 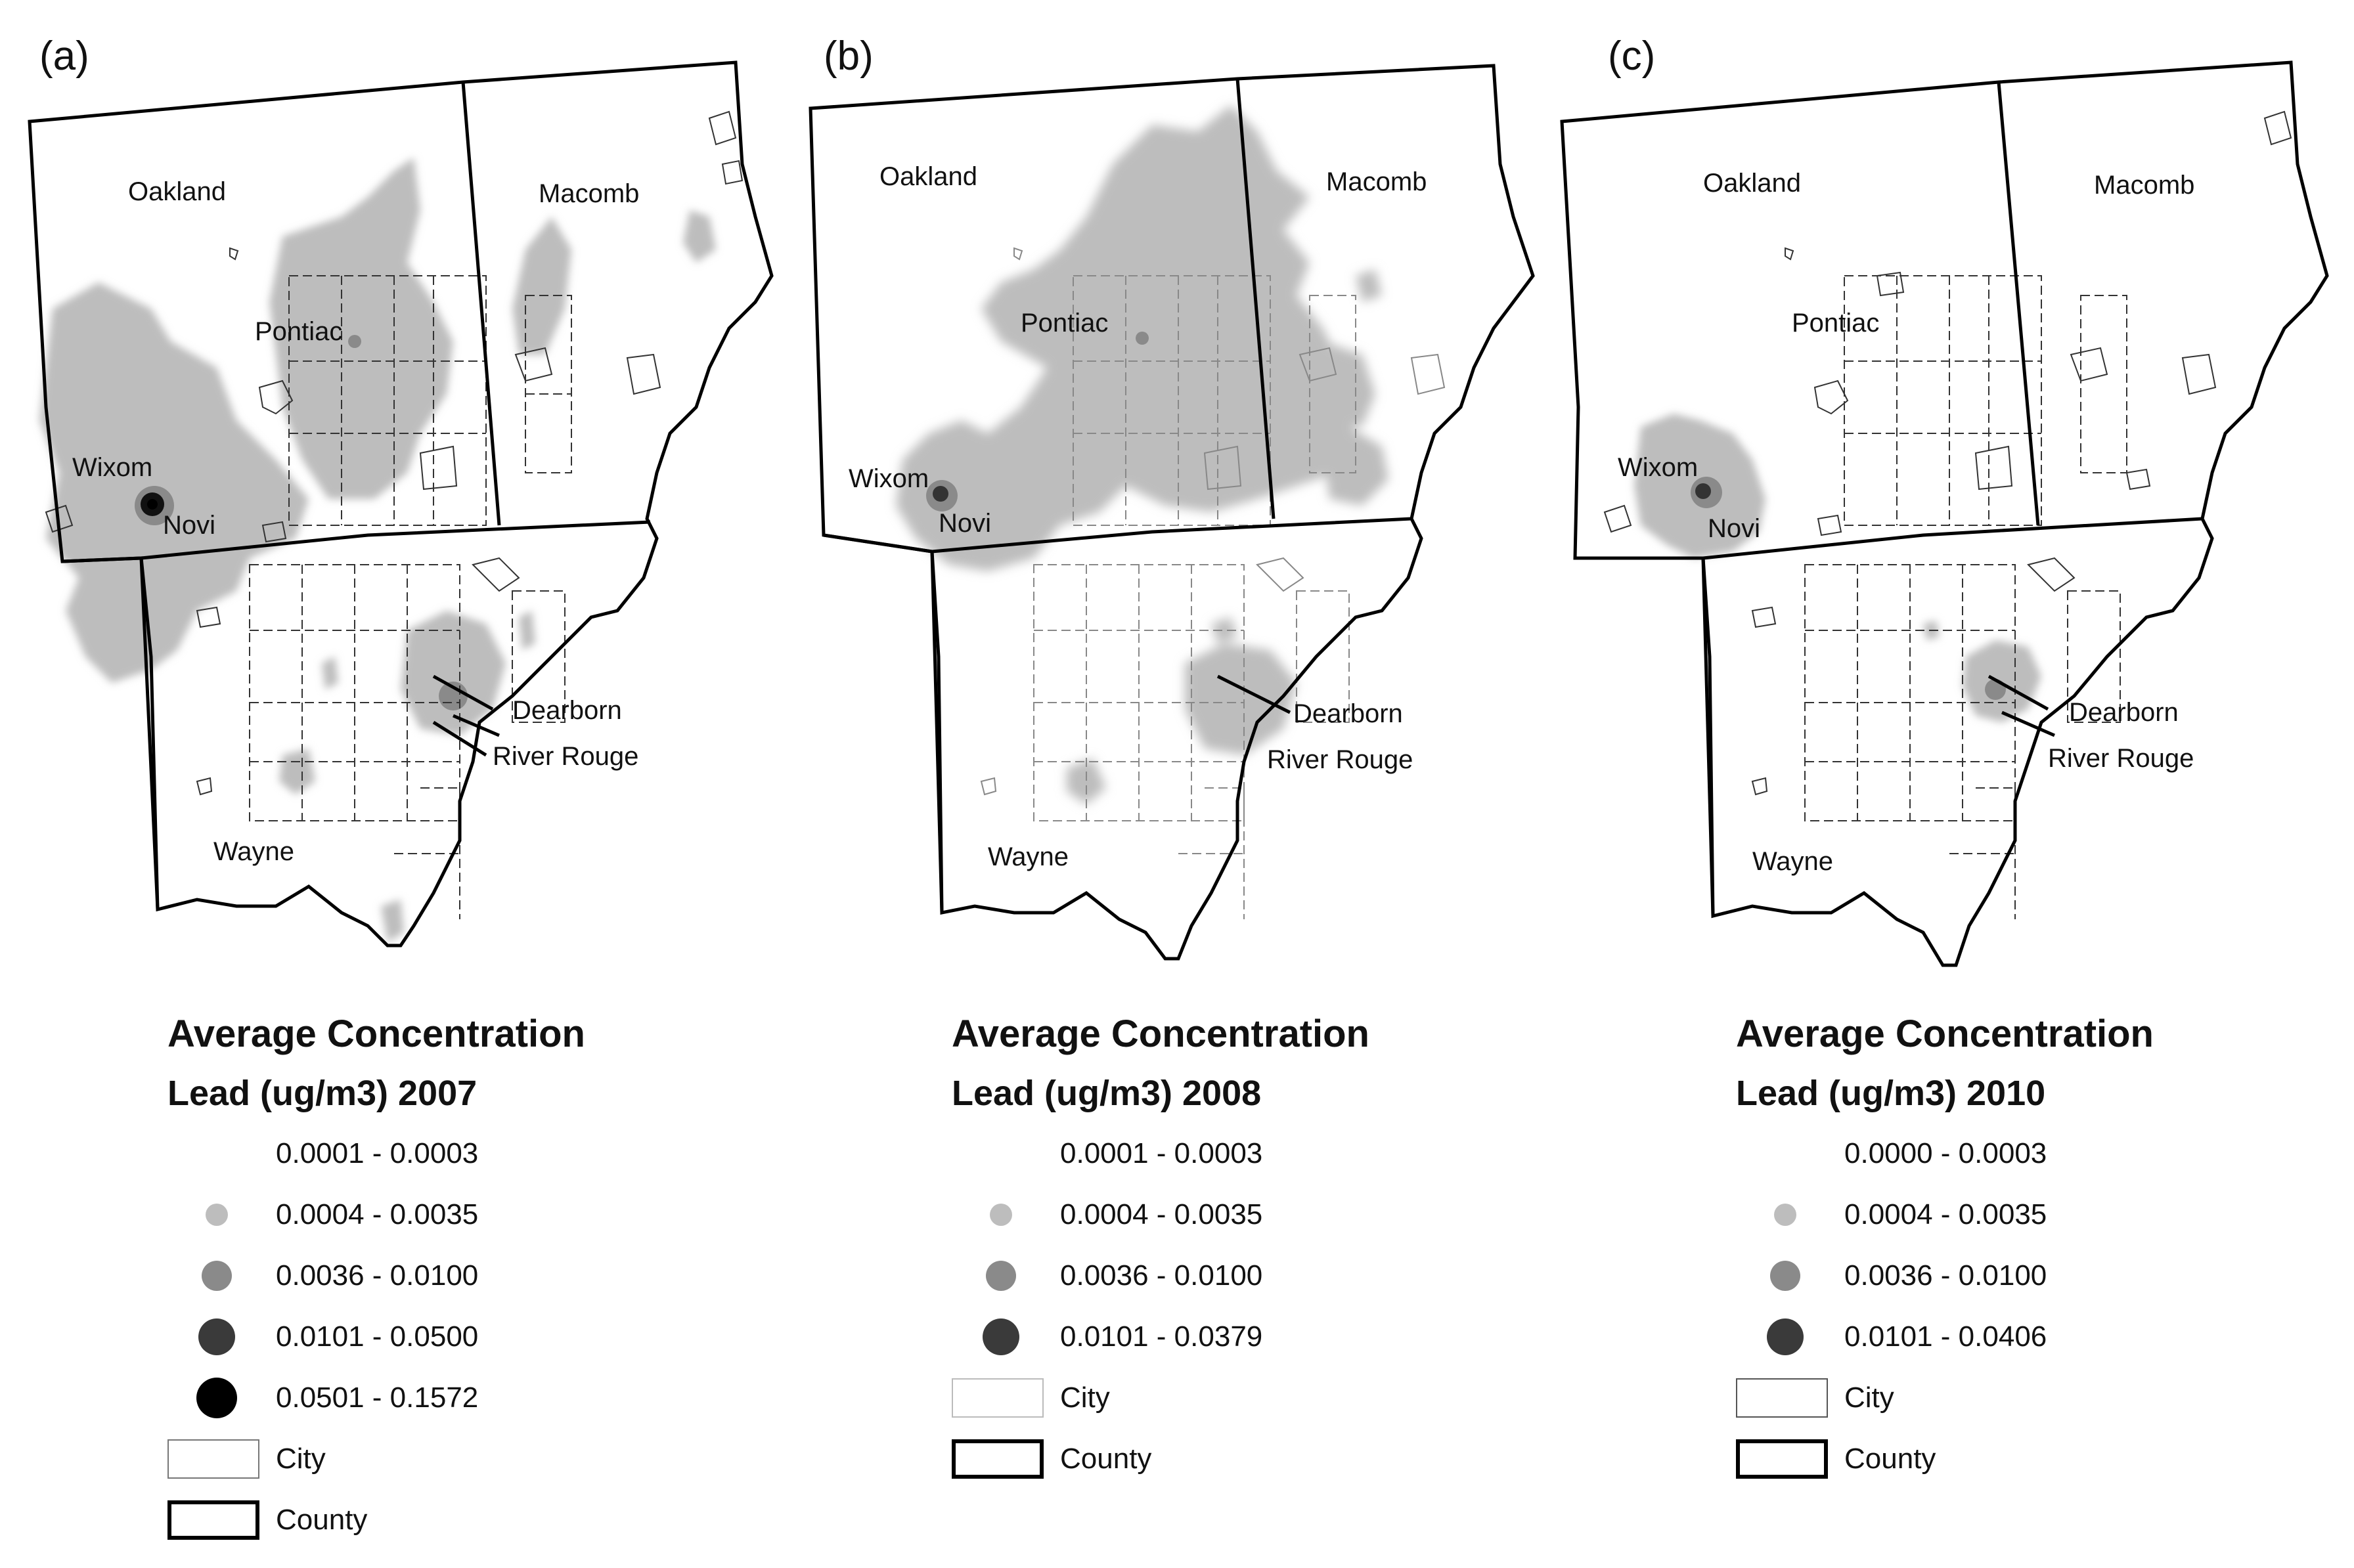 What do you see at coordinates (1891, 1093) in the screenshot?
I see `legend-subtitle: Lead (ug/m3) 2010` at bounding box center [1891, 1093].